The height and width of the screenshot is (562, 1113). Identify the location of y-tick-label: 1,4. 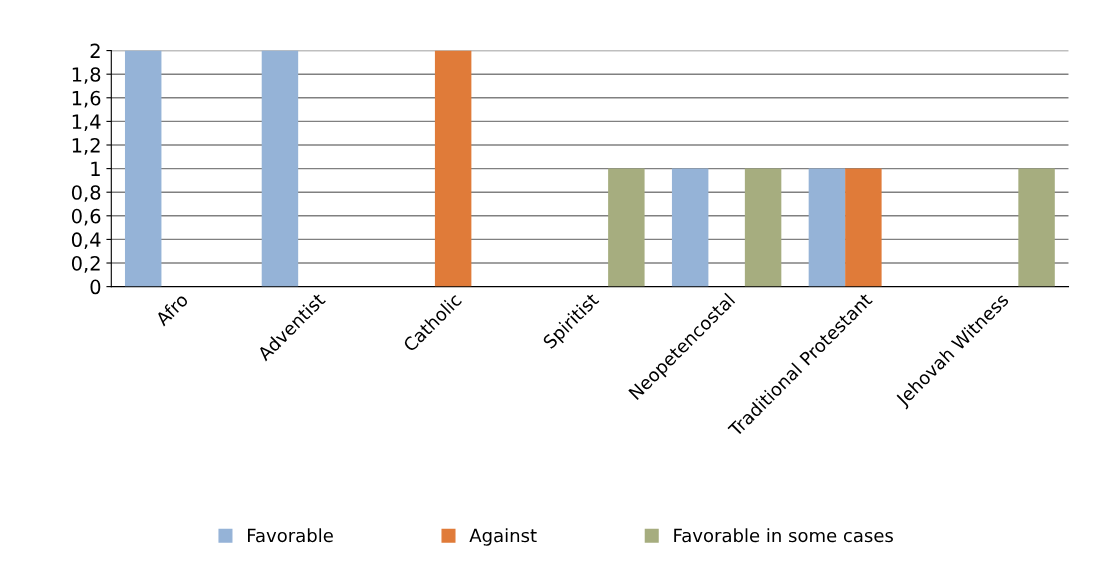
(86, 123).